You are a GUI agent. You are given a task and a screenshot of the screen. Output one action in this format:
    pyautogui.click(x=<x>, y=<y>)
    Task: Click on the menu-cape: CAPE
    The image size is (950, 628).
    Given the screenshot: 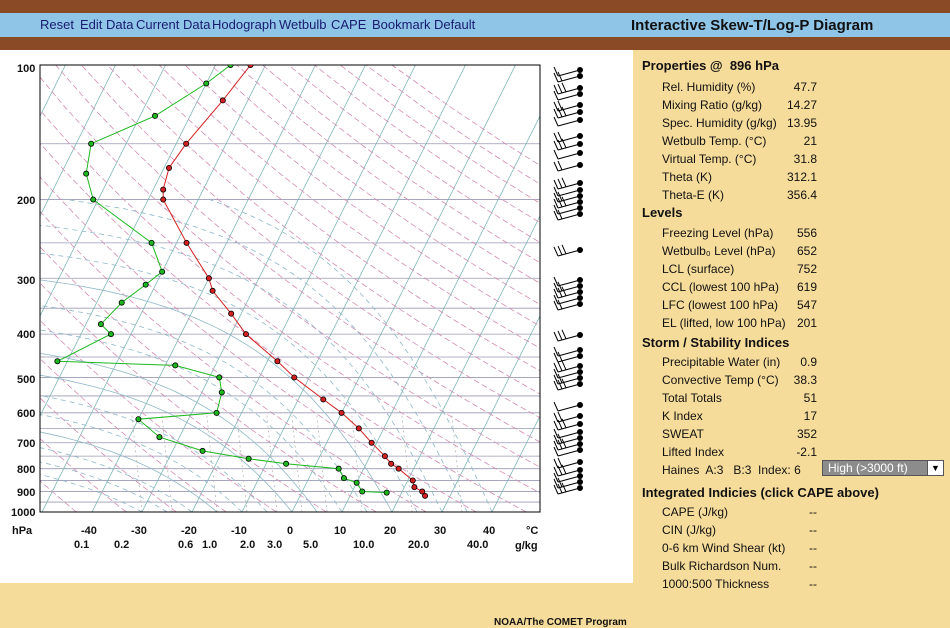 What is the action you would take?
    pyautogui.click(x=349, y=24)
    